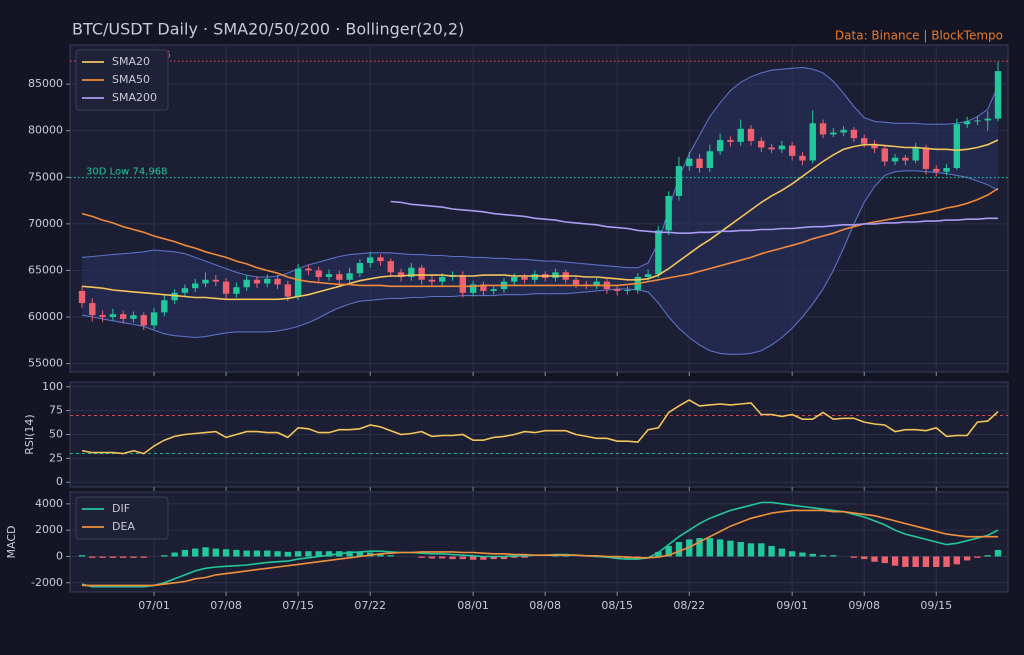  Describe the element at coordinates (540, 237) in the screenshot. I see `series-line` at that location.